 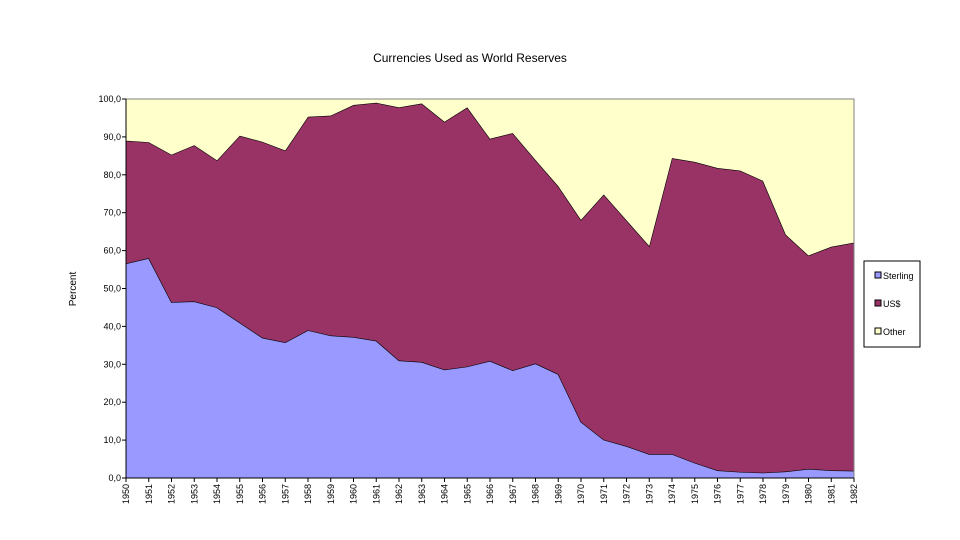 I want to click on x-tick-label: 1974, so click(x=672, y=494).